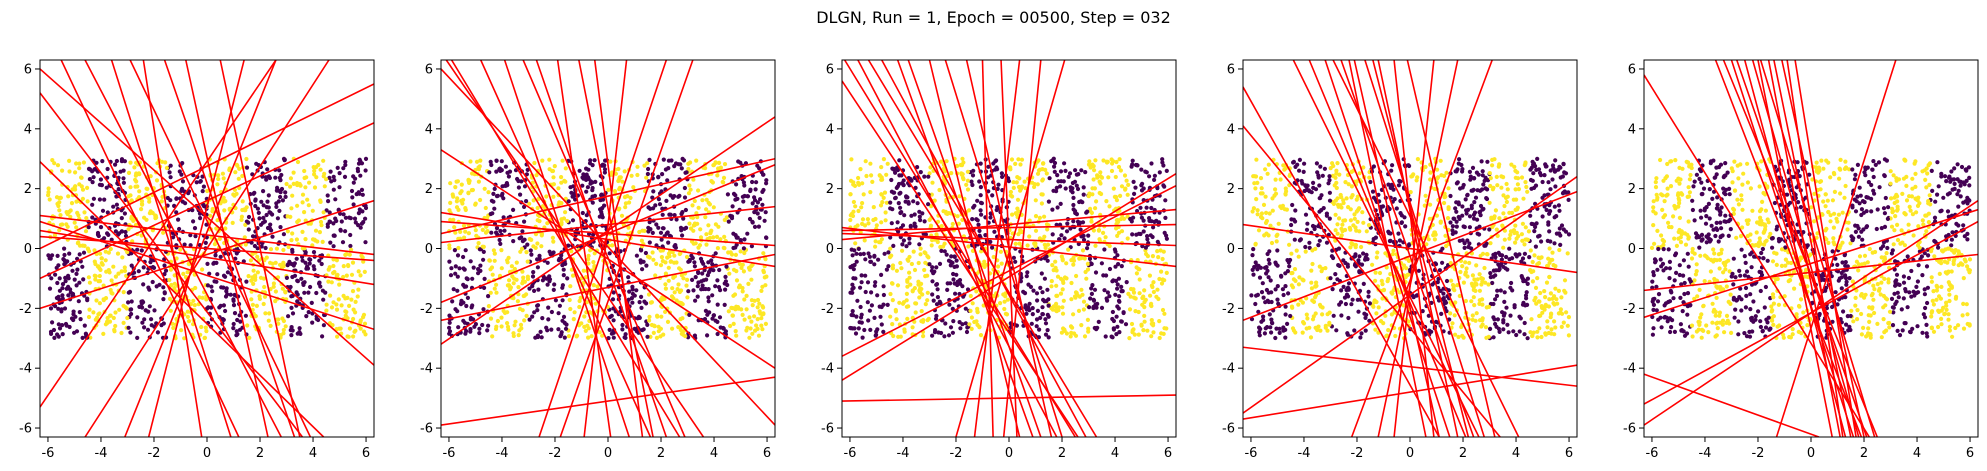 This screenshot has height=471, width=1987. I want to click on boundary-line, so click(229, 248).